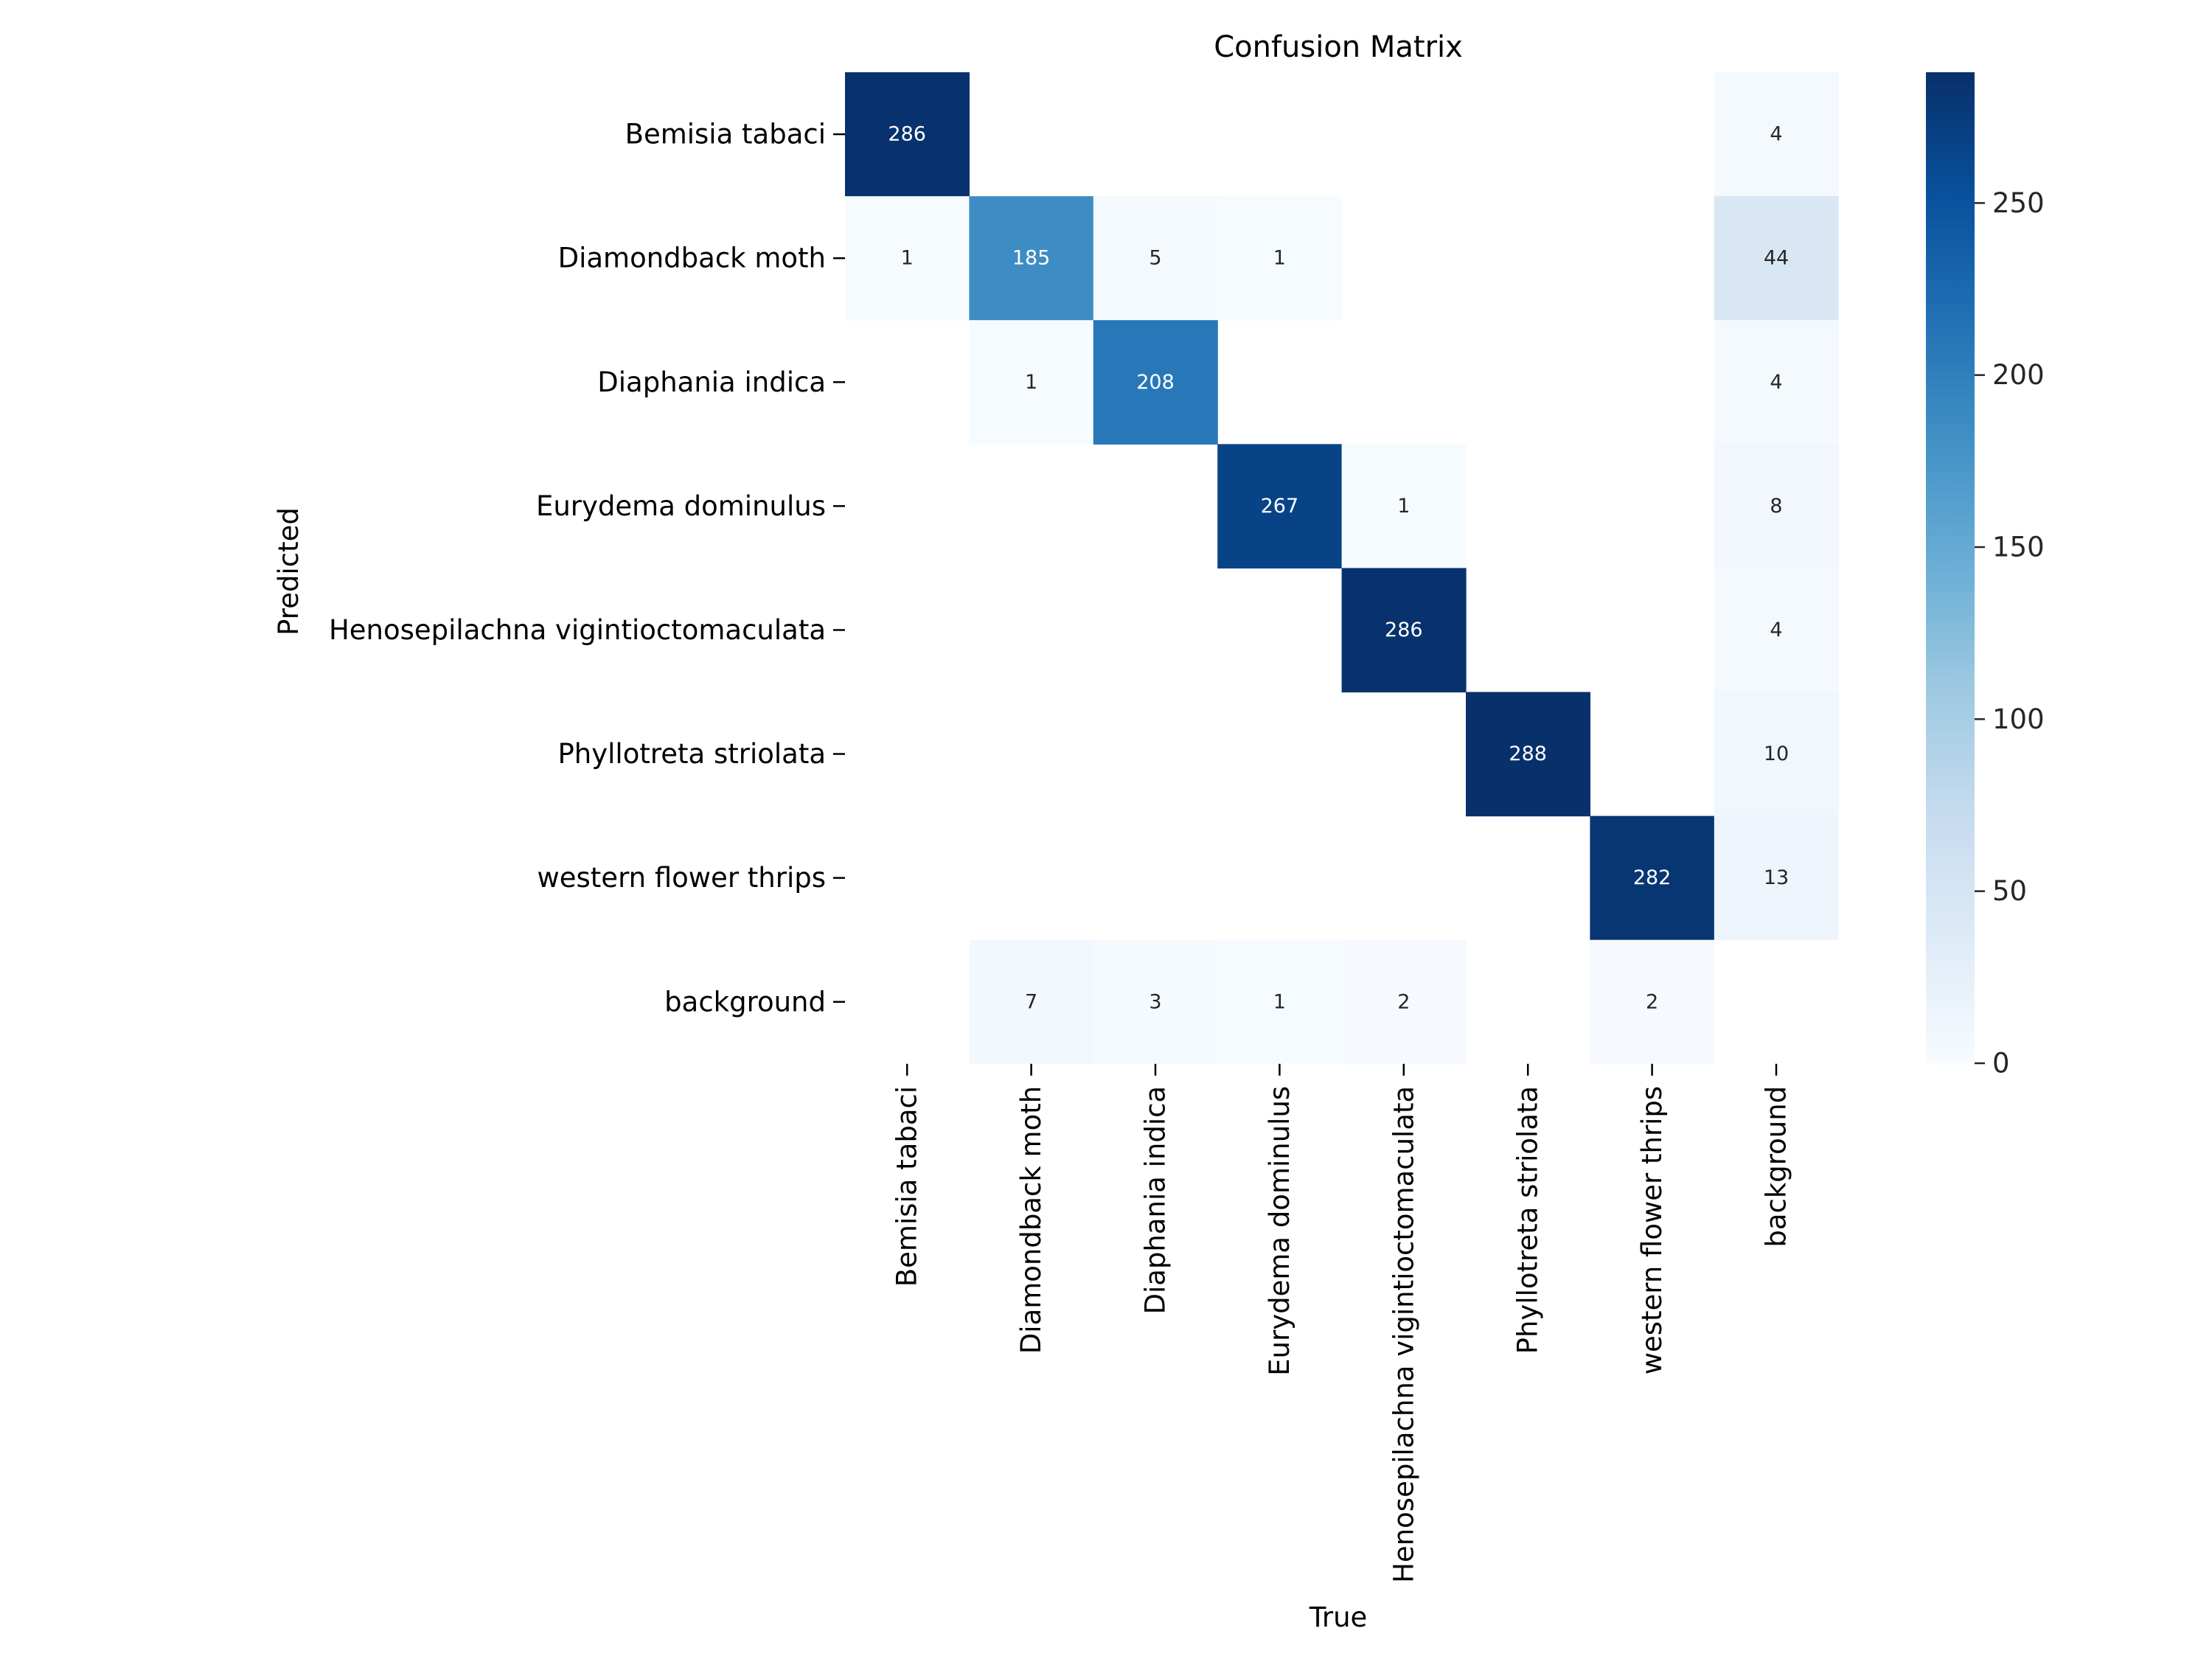  I want to click on colorbar-tick-label: 250, so click(2018, 203).